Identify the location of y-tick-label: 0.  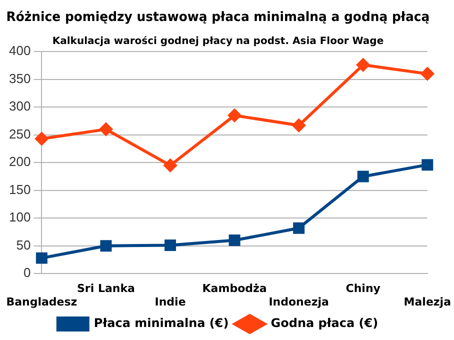
(27, 272).